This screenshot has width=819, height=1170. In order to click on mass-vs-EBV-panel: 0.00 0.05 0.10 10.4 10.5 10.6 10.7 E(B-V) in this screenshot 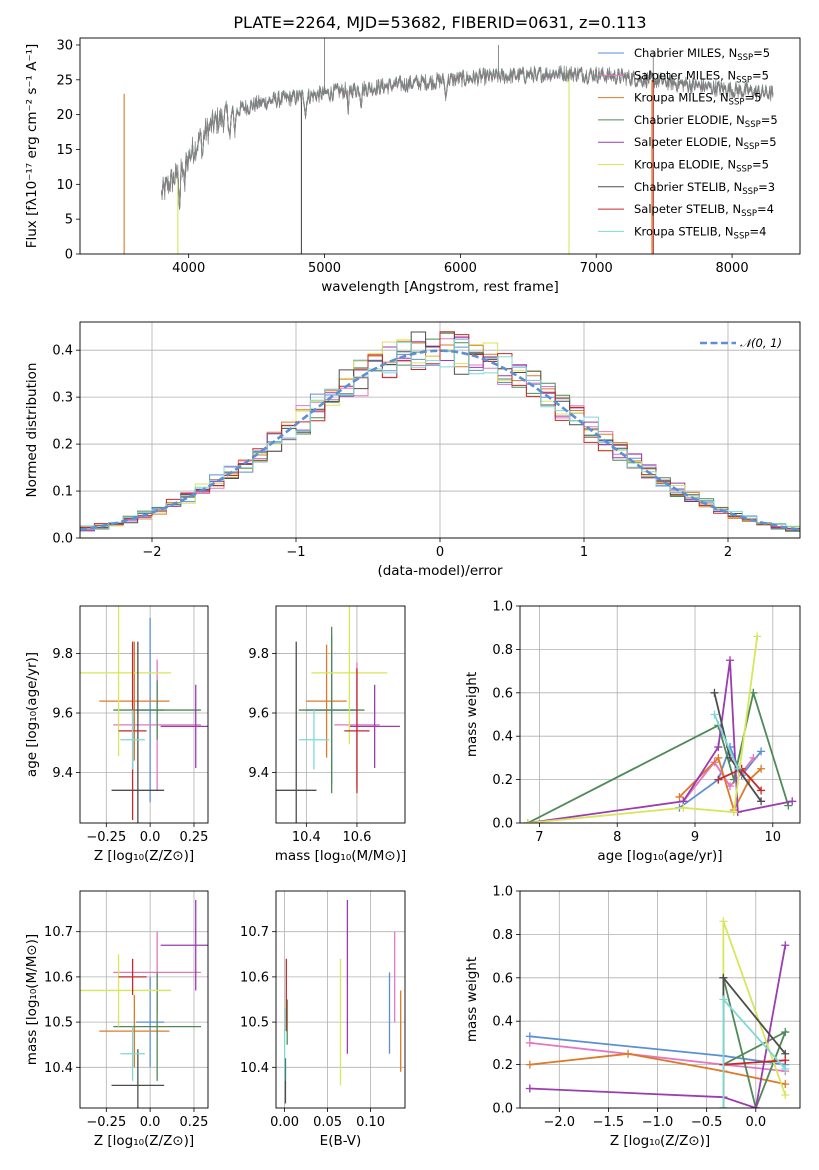, I will do `click(323, 1019)`.